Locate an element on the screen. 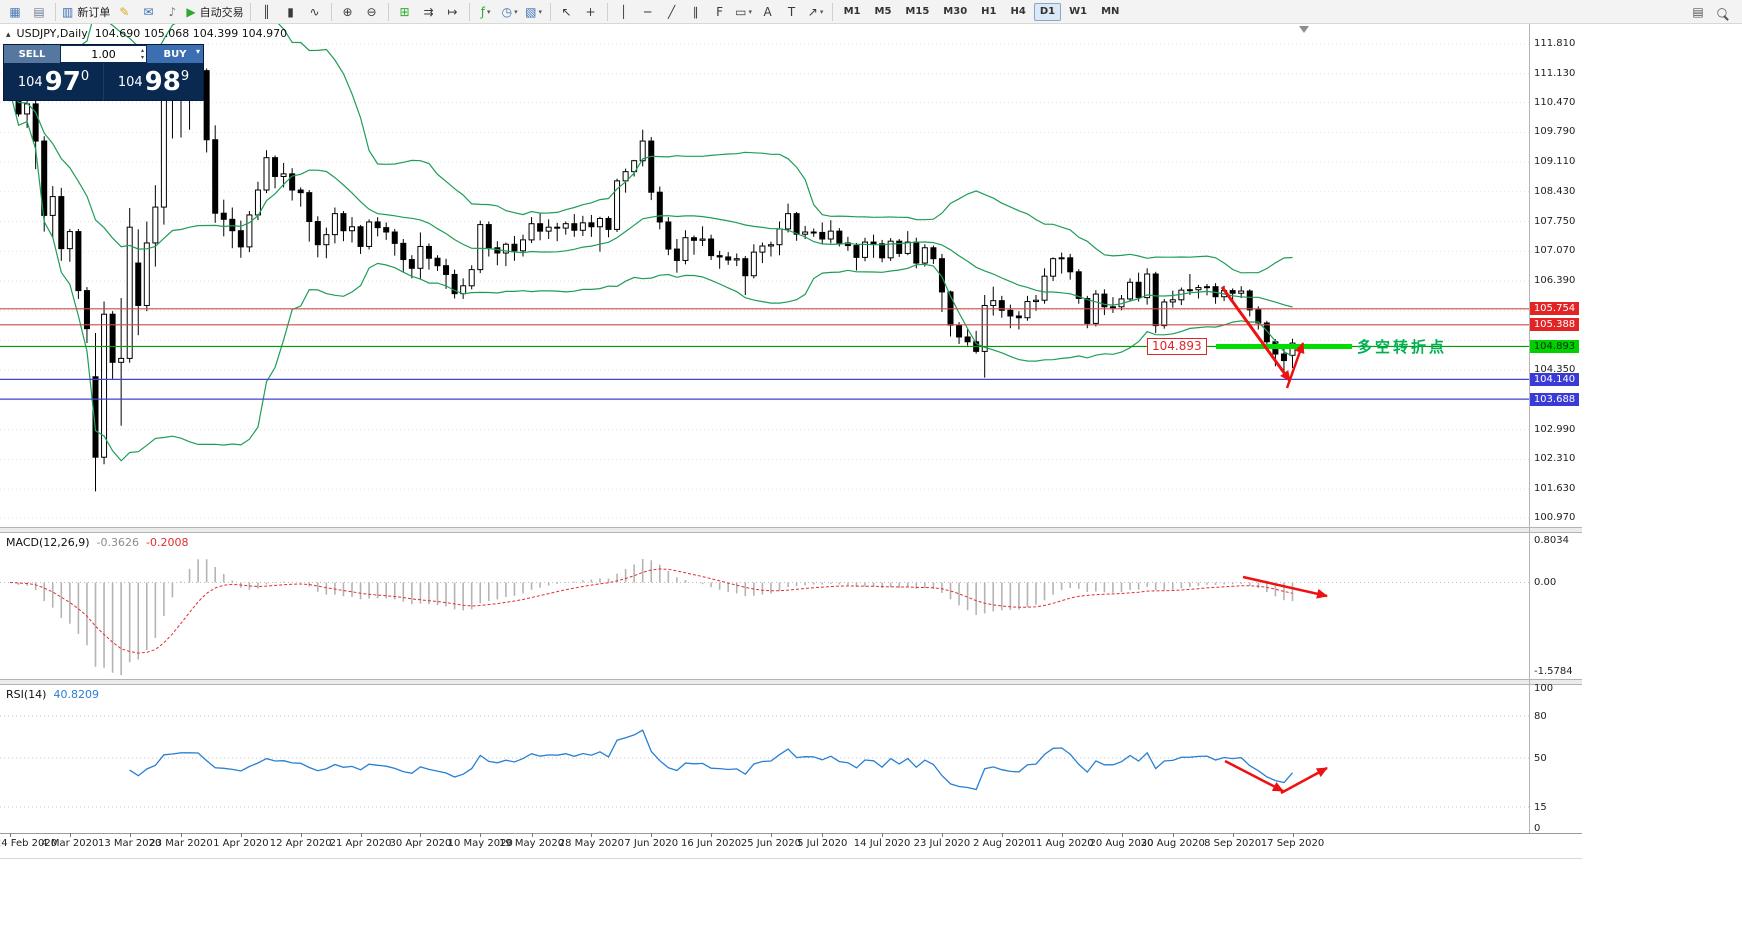 The image size is (1742, 952). indicator-axis-label: 80 is located at coordinates (1540, 716).